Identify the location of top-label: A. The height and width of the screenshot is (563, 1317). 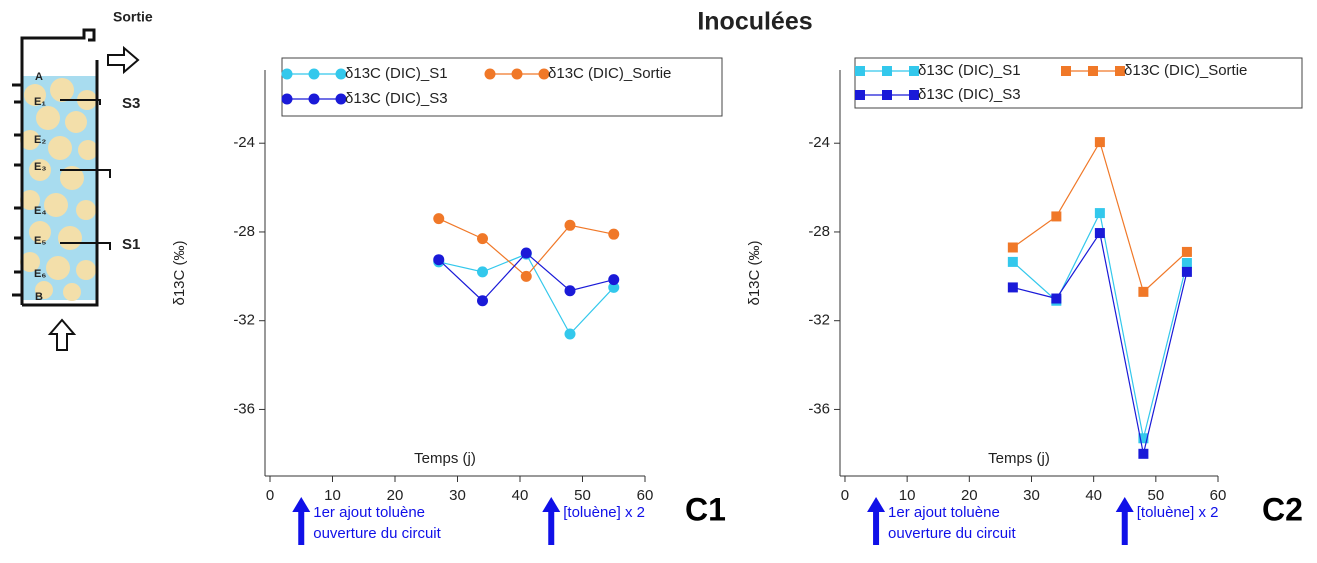
(39, 77).